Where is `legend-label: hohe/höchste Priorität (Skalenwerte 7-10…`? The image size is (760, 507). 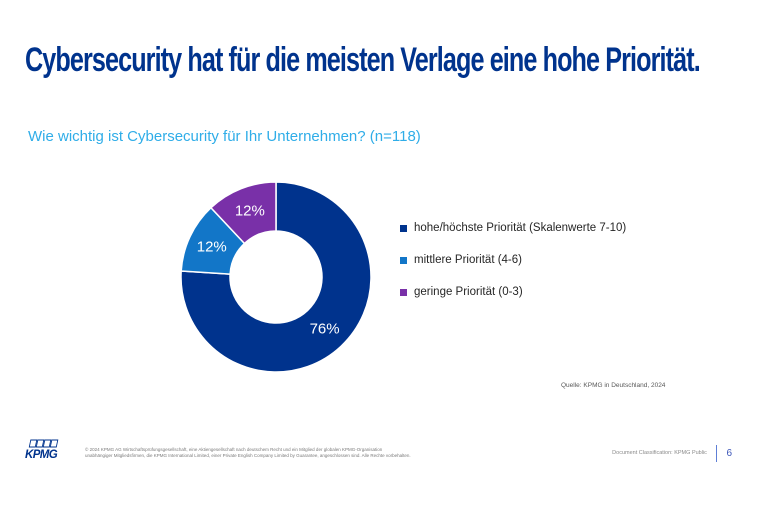
legend-label: hohe/höchste Priorität (Skalenwerte 7-10… is located at coordinates (520, 228).